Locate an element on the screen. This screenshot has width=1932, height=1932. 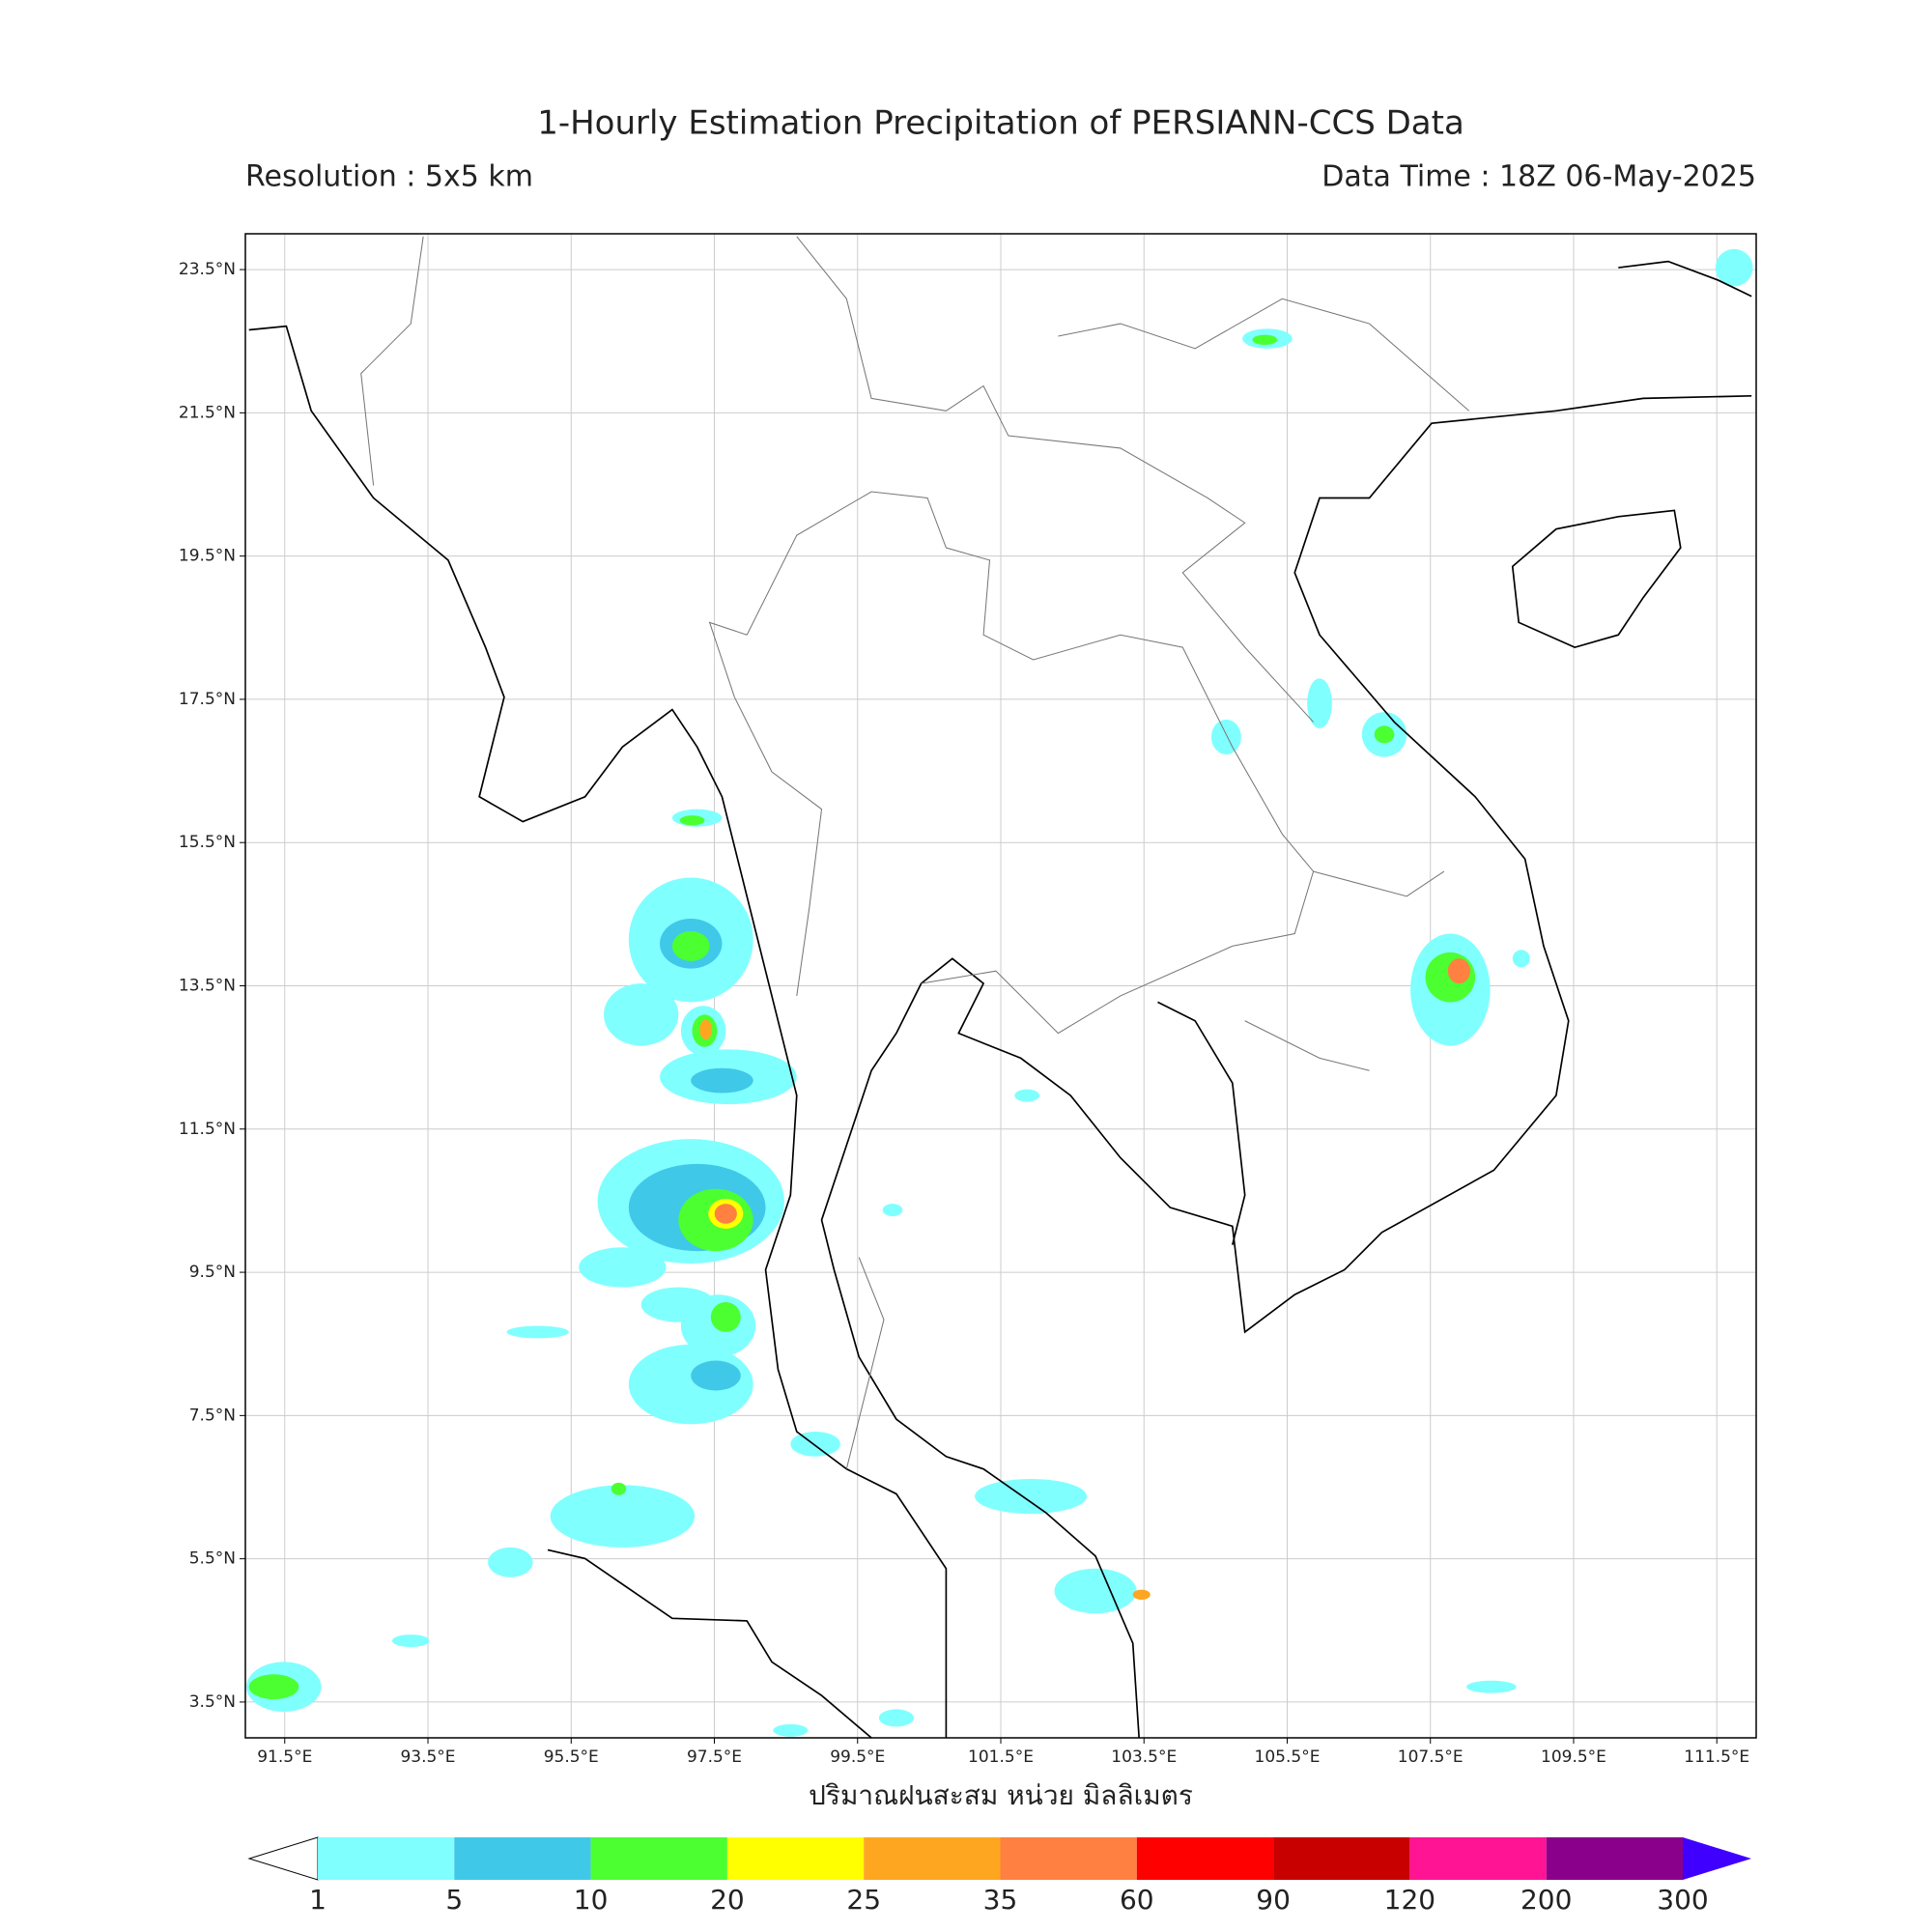
lat-tick-label: 13.5°N is located at coordinates (207, 986).